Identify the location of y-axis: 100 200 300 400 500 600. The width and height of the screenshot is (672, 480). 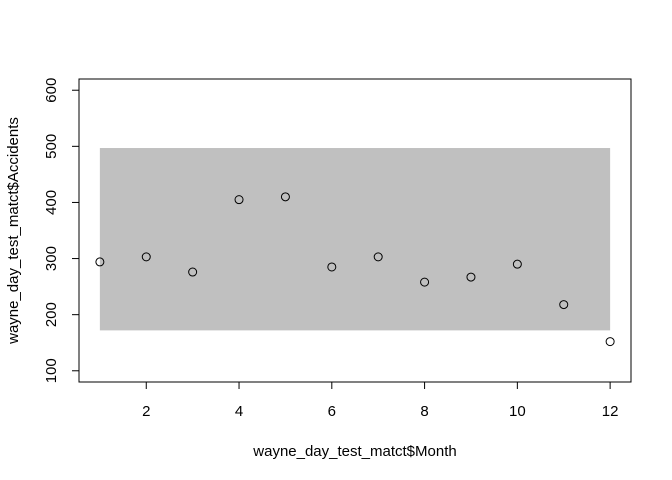
(61, 230).